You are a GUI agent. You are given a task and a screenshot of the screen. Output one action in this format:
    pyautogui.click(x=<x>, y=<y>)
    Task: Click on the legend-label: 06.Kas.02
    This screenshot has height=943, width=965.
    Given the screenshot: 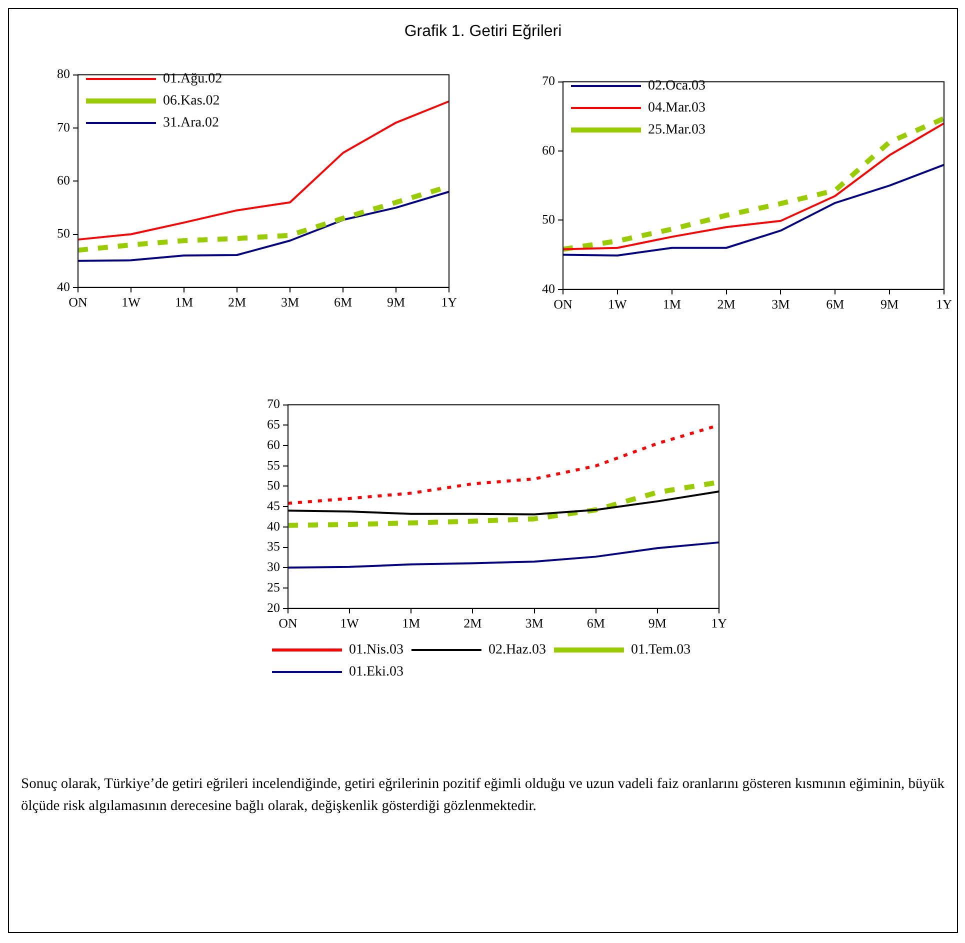 What is the action you would take?
    pyautogui.click(x=191, y=101)
    